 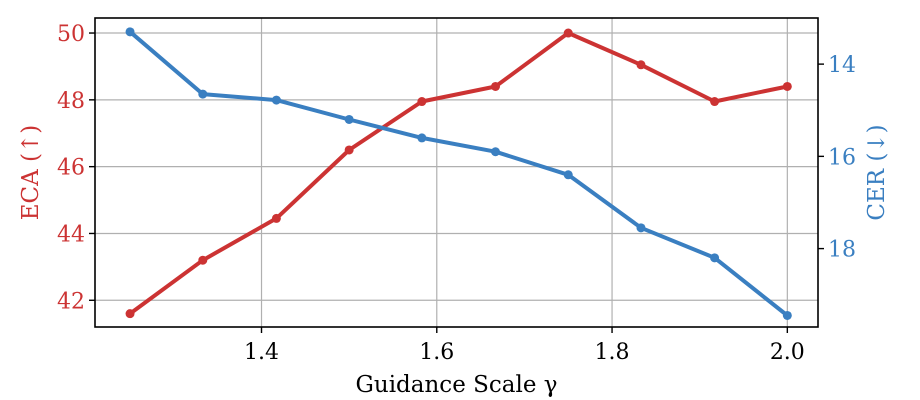 What do you see at coordinates (71, 301) in the screenshot?
I see `left-y-tick-label: 42` at bounding box center [71, 301].